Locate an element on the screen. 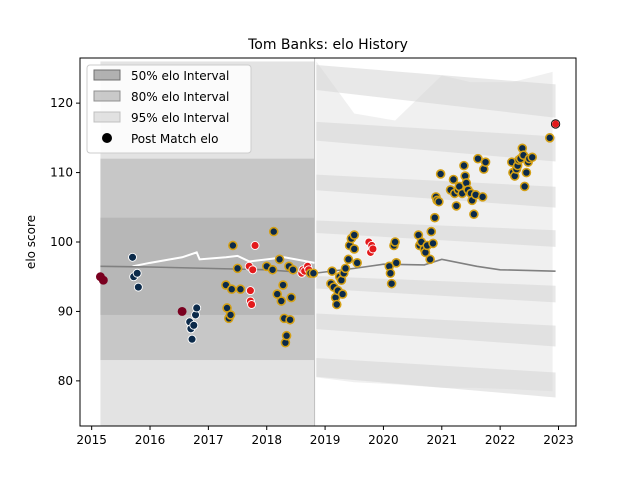  x-tick-label: 2022 is located at coordinates (500, 440).